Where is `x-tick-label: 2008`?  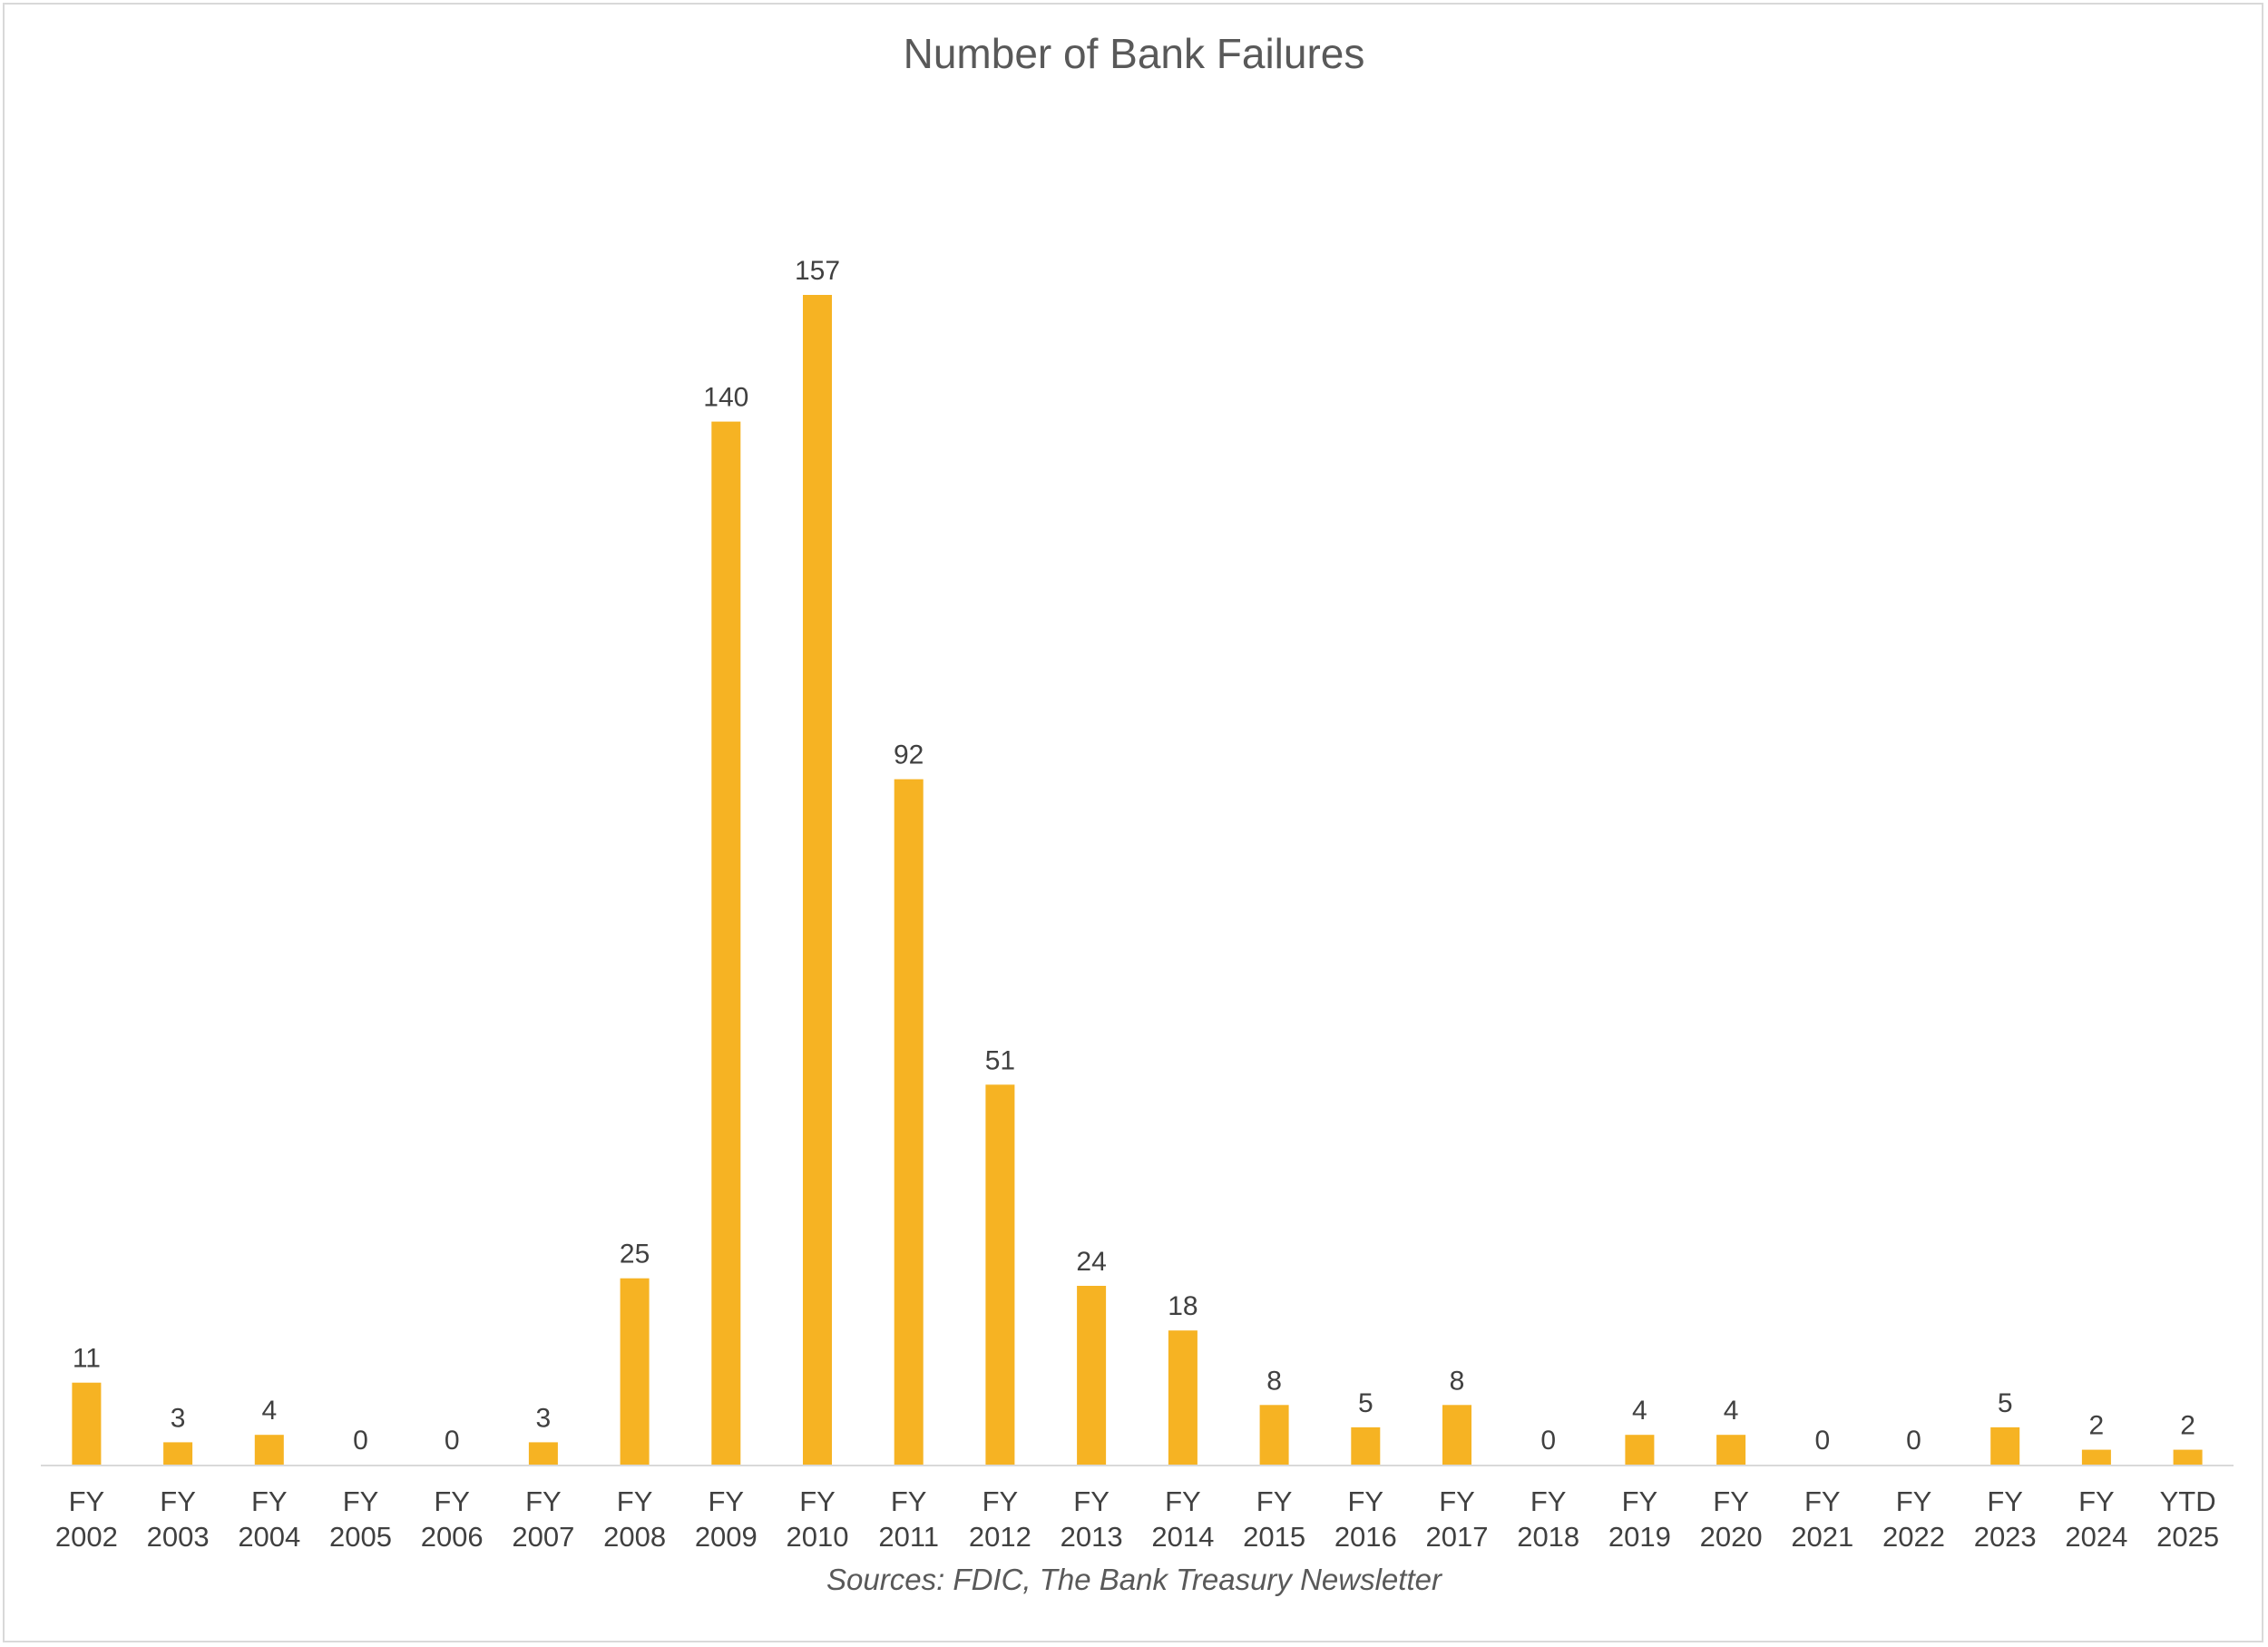 x-tick-label: 2008 is located at coordinates (634, 1537).